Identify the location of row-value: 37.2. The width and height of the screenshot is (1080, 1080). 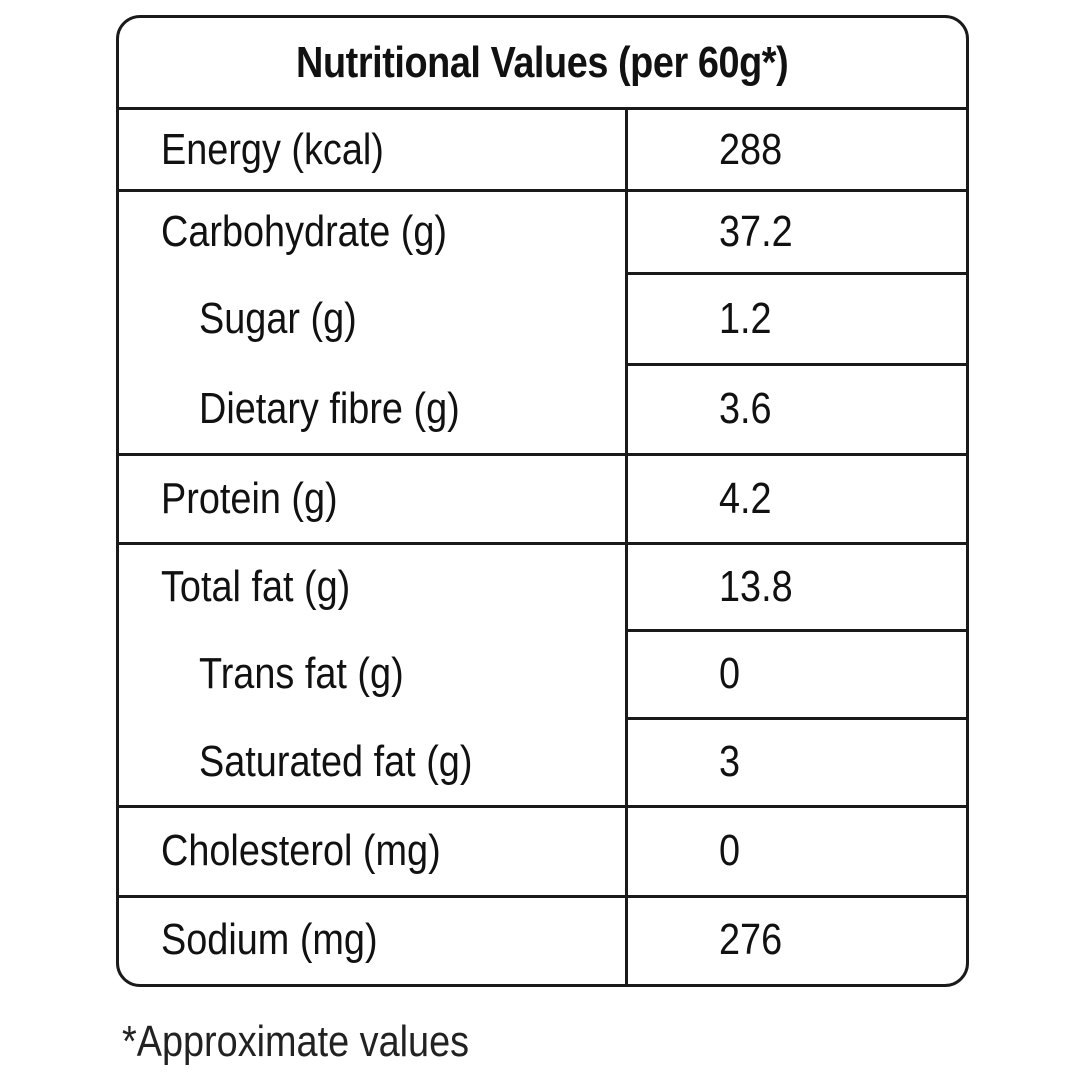
(756, 231).